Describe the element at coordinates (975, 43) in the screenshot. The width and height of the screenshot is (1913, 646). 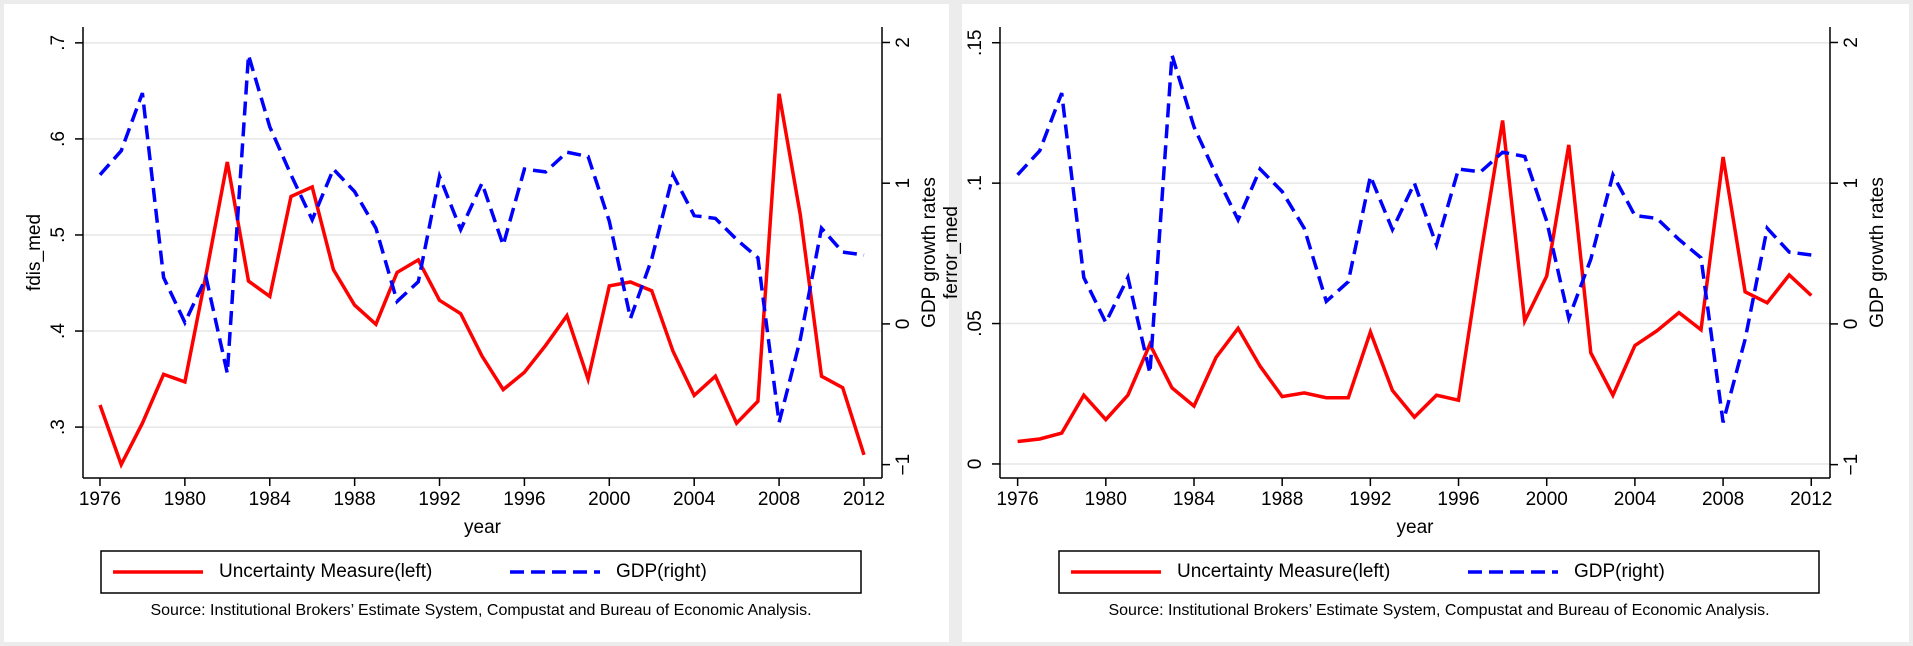
I see `y-tick-label: .15` at that location.